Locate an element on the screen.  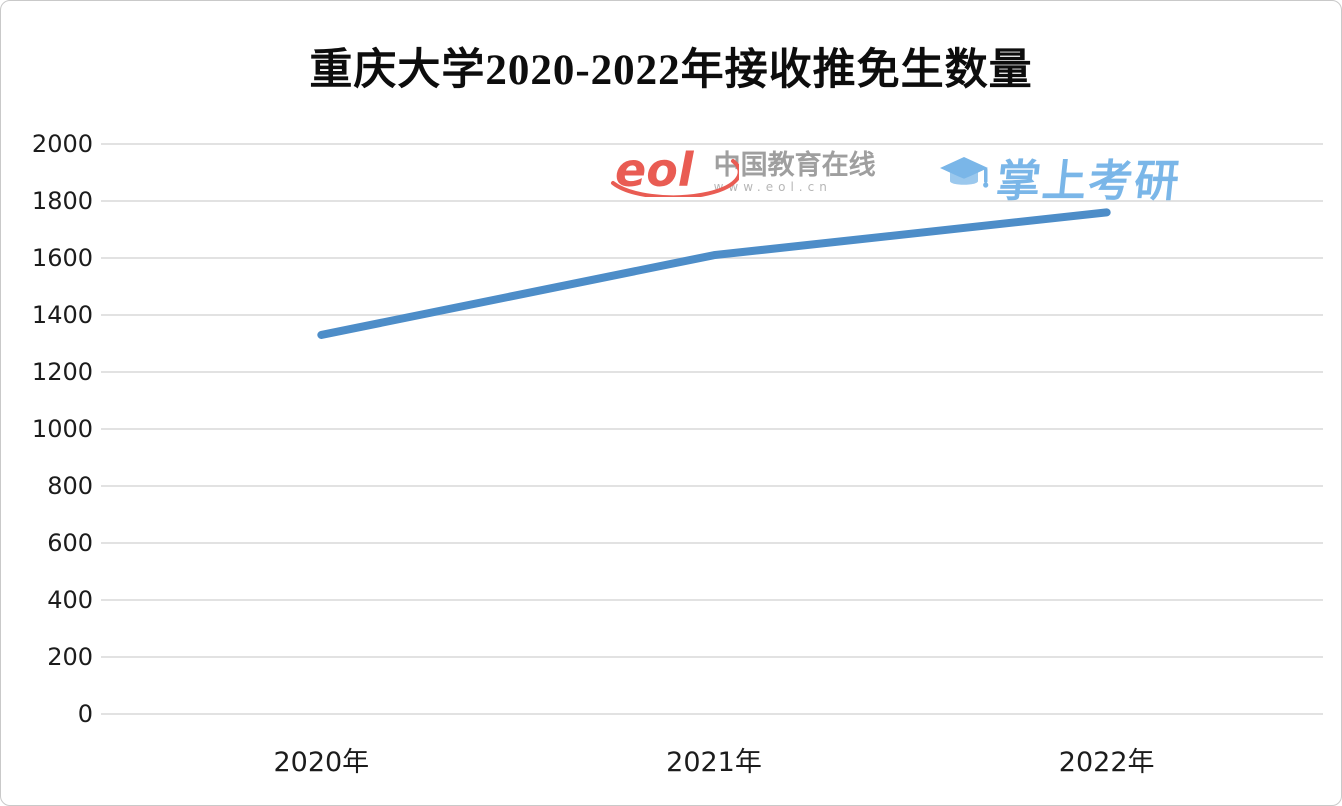
y-tick-label: 1800 is located at coordinates (62, 201).